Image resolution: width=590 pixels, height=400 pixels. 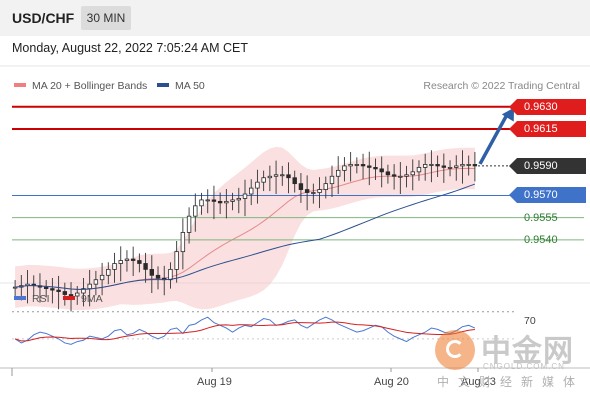 What do you see at coordinates (501, 86) in the screenshot?
I see `research-credit: Research © 2022 Trading Central` at bounding box center [501, 86].